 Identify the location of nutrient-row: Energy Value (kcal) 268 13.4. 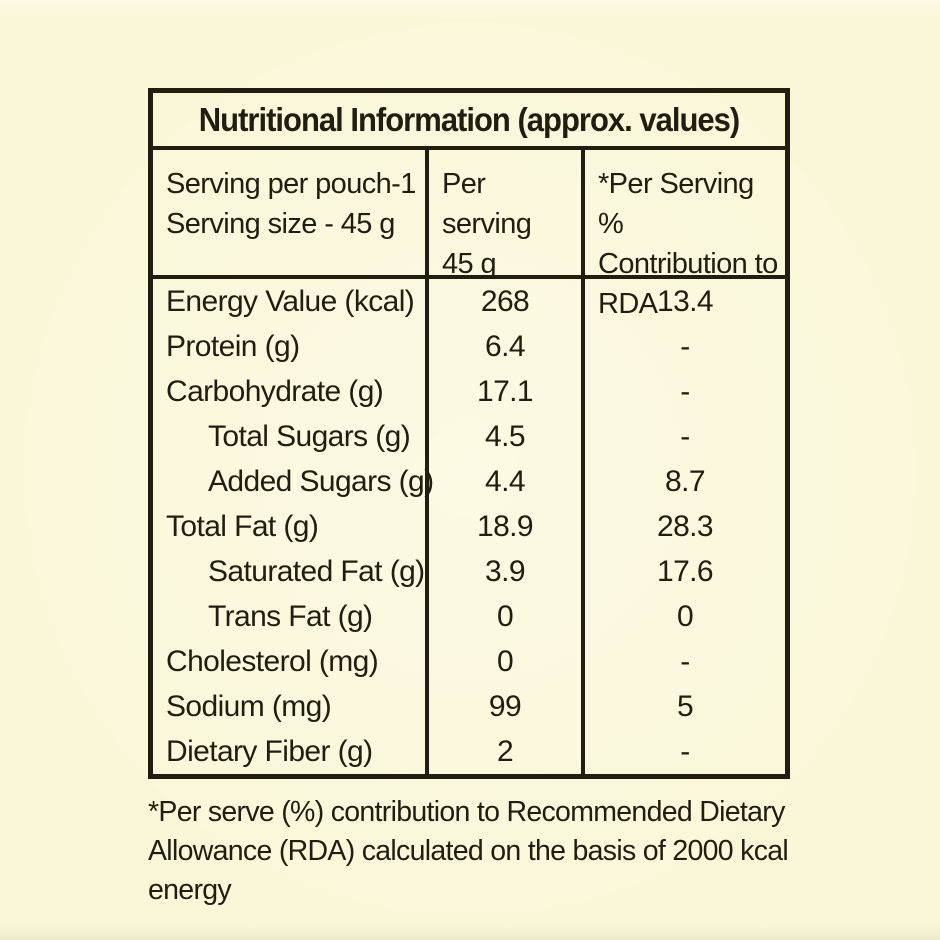
(469, 301).